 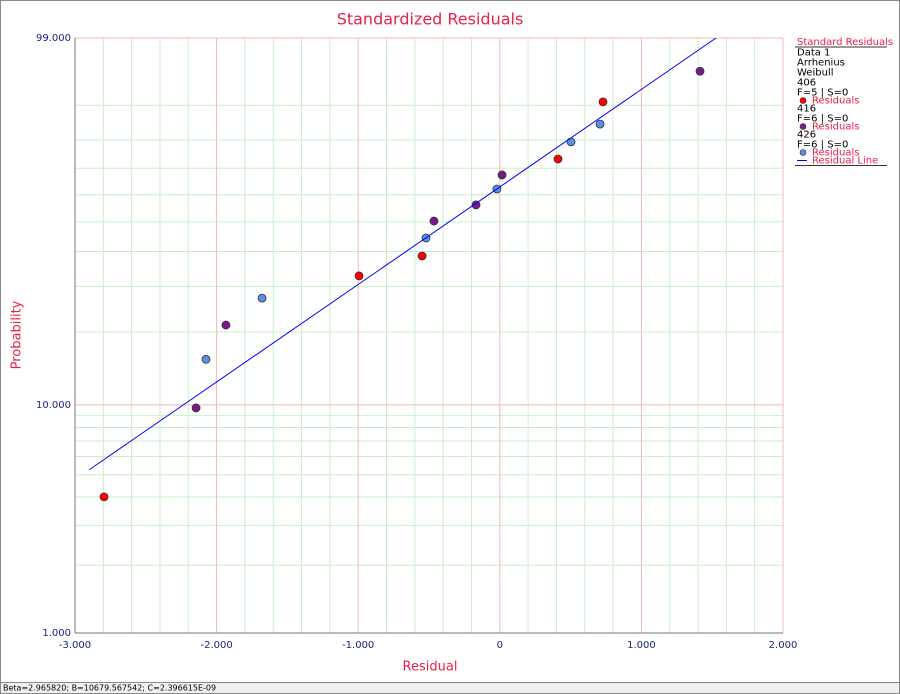 What do you see at coordinates (845, 161) in the screenshot?
I see `legend-label: Residual Line` at bounding box center [845, 161].